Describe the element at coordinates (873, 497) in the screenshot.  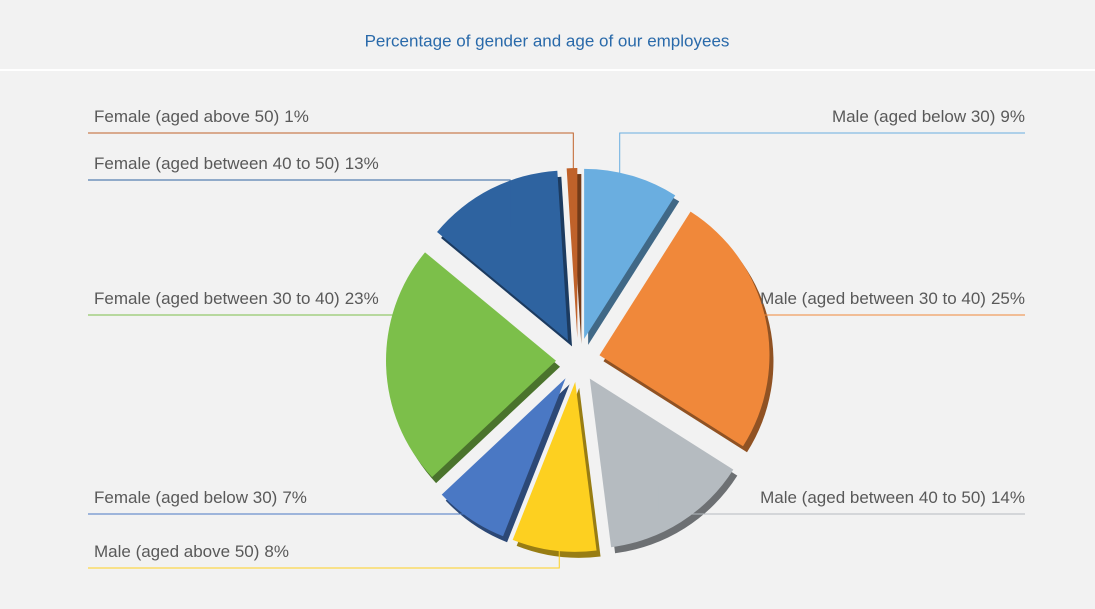
I see `slice-category: Male (aged between 40 to 50)` at that location.